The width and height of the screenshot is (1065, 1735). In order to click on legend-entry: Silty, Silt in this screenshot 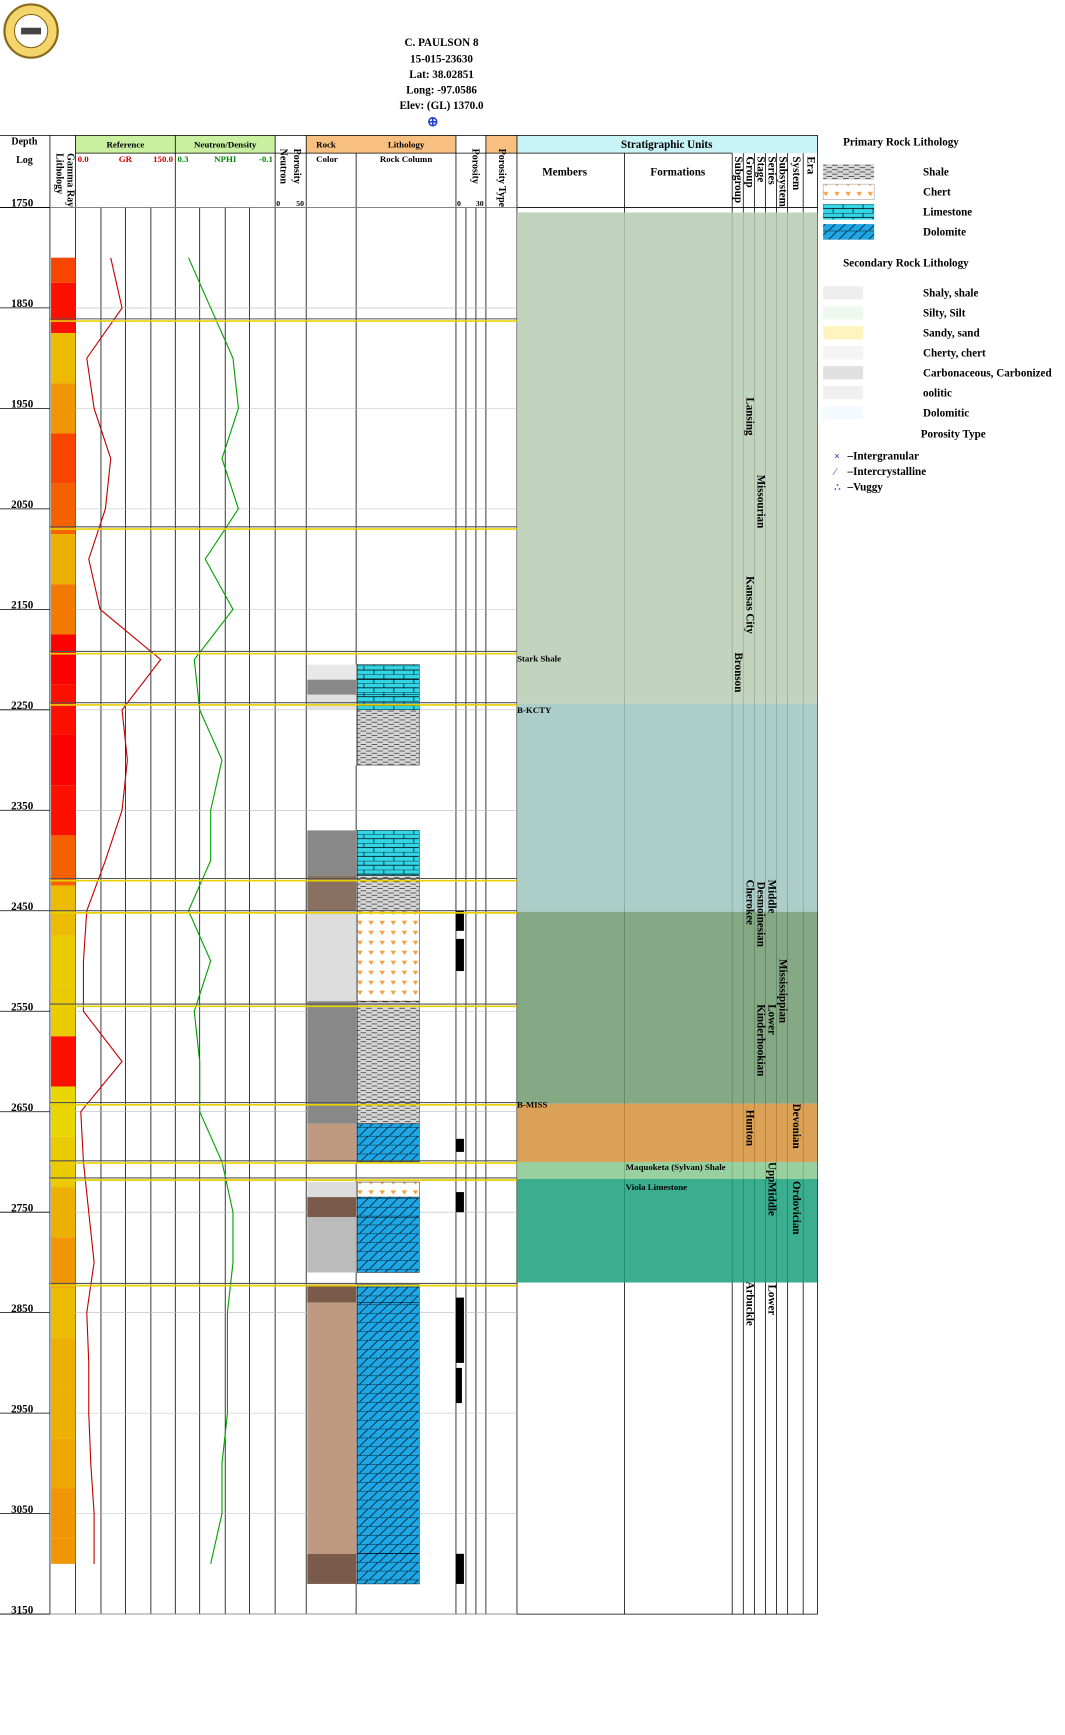, I will do `click(944, 313)`.